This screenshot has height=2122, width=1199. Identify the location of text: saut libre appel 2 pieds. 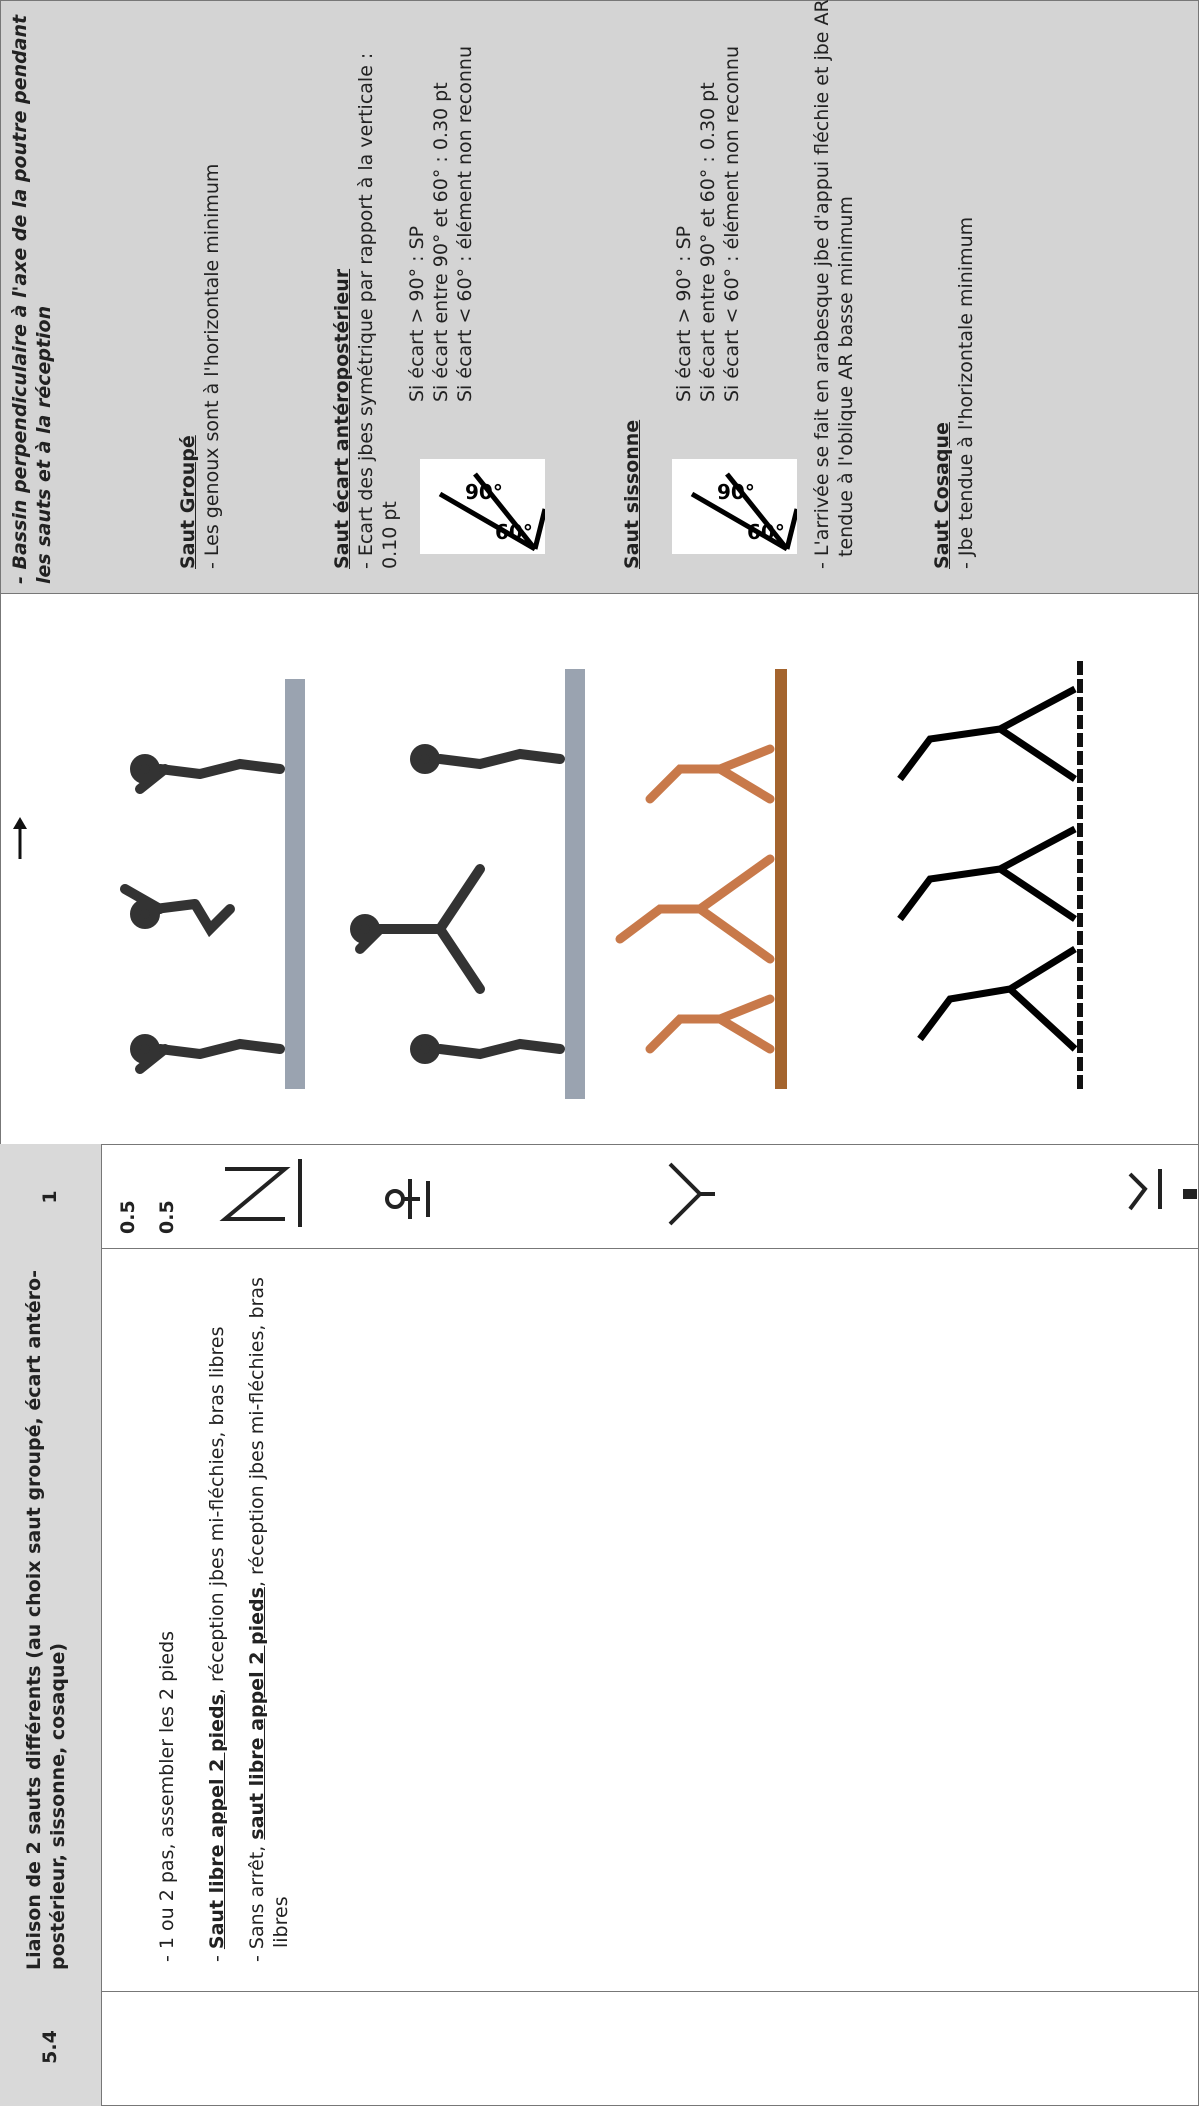
(257, 1713).